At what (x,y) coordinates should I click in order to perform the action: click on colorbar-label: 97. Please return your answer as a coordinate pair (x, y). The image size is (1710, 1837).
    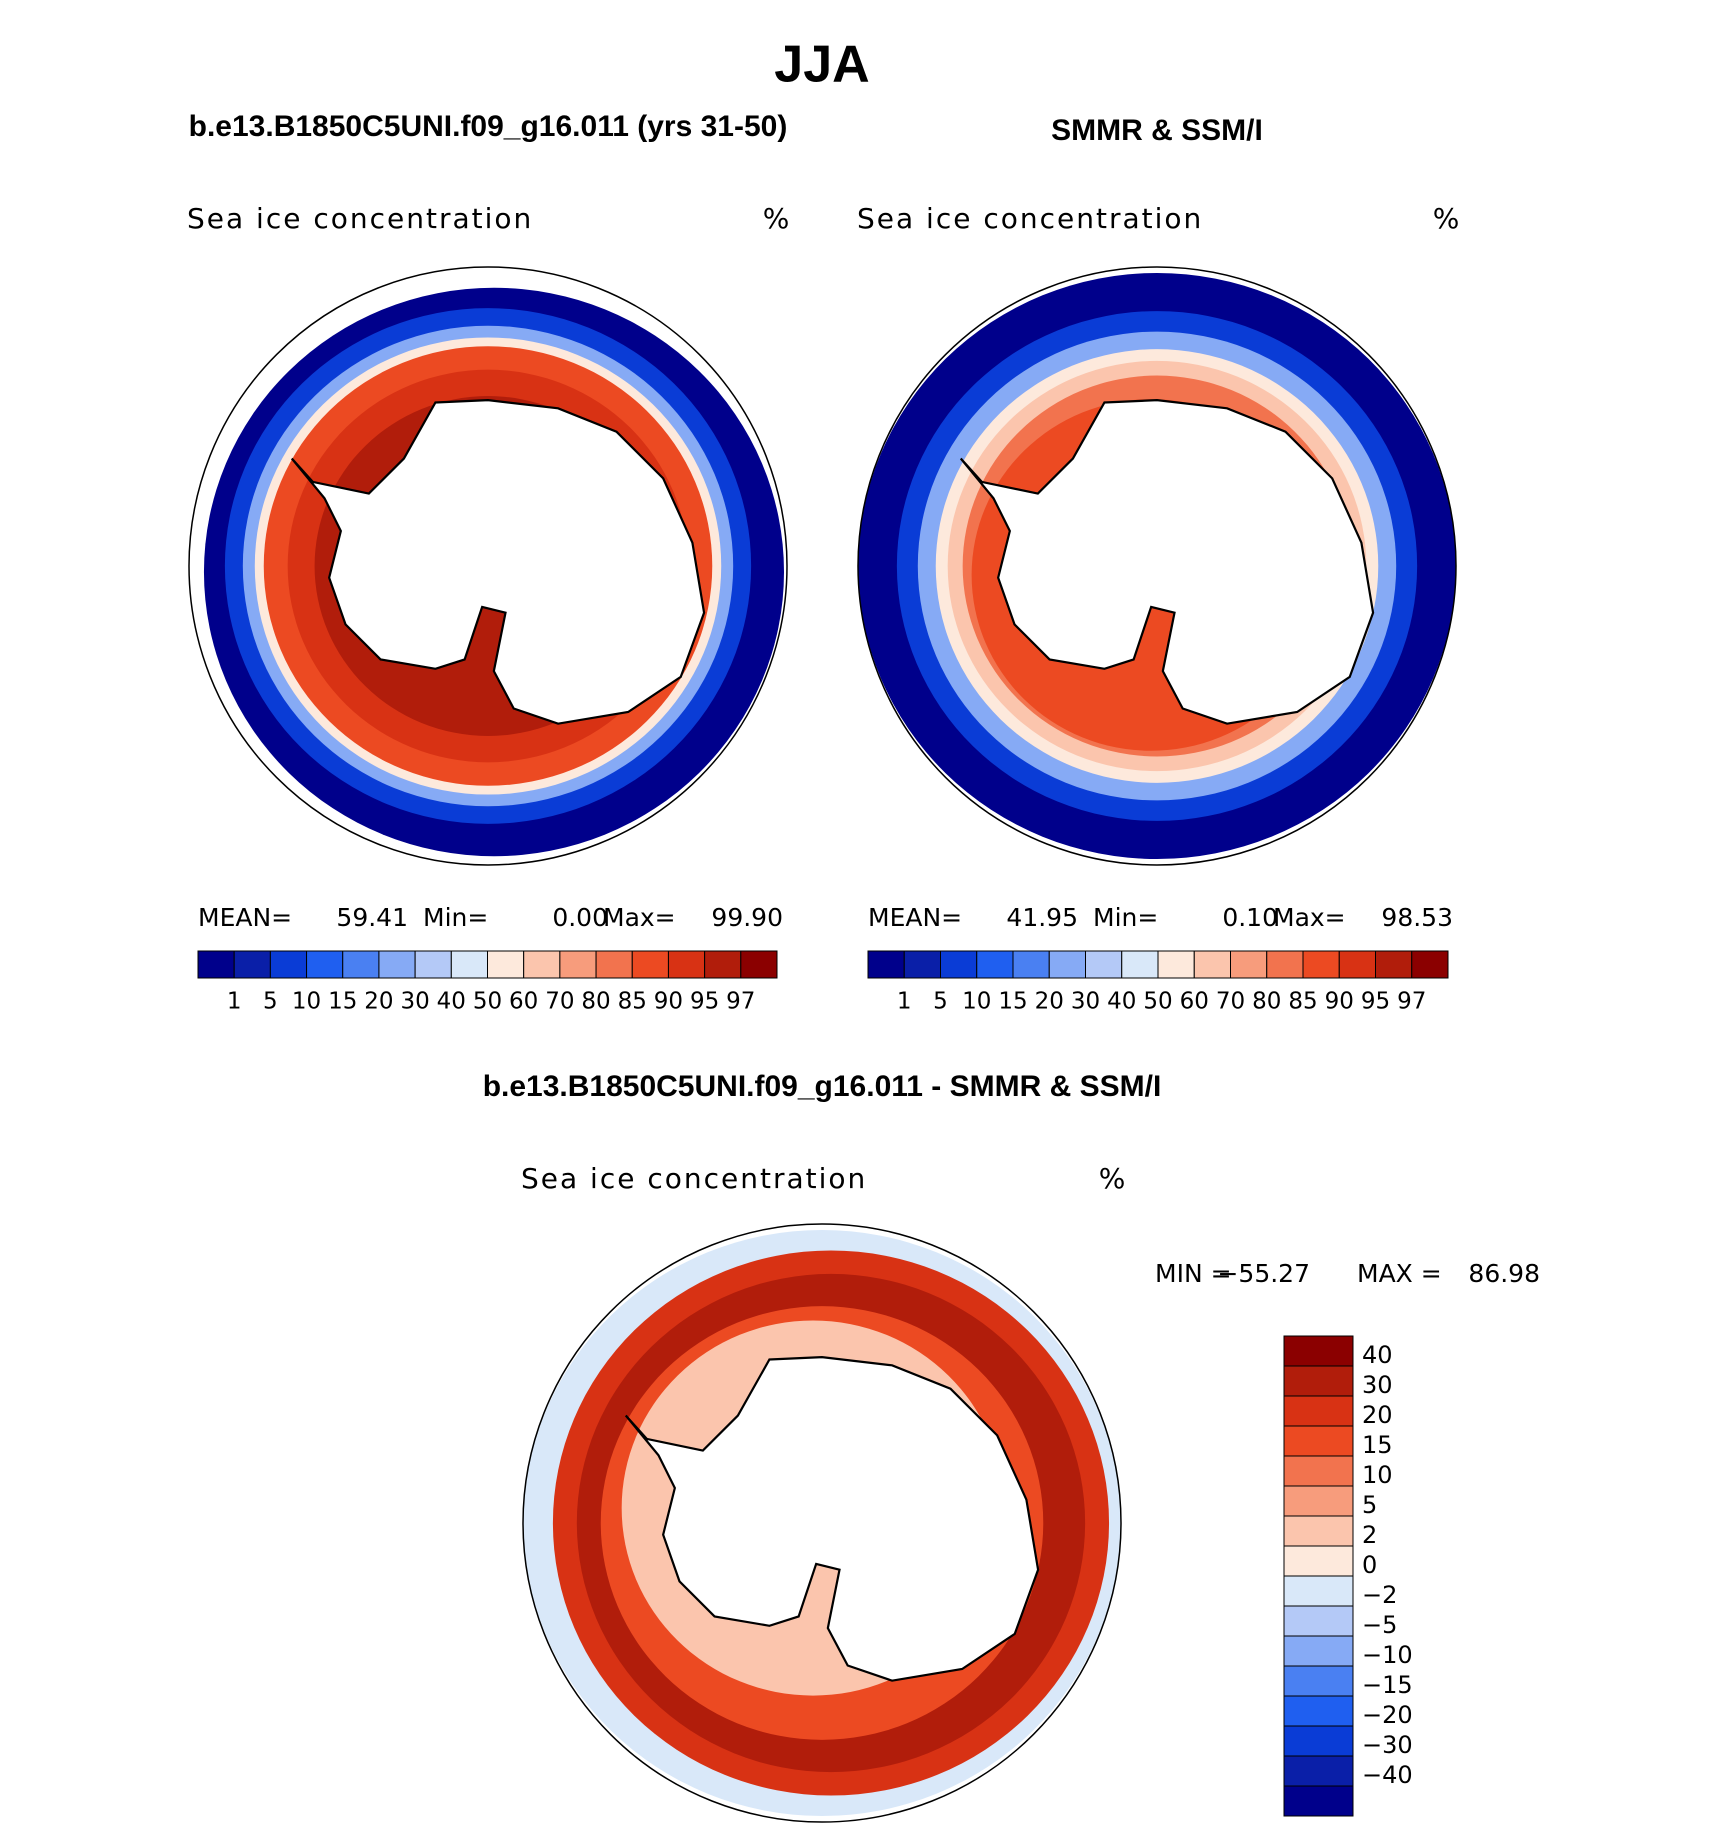
    Looking at the image, I should click on (740, 1002).